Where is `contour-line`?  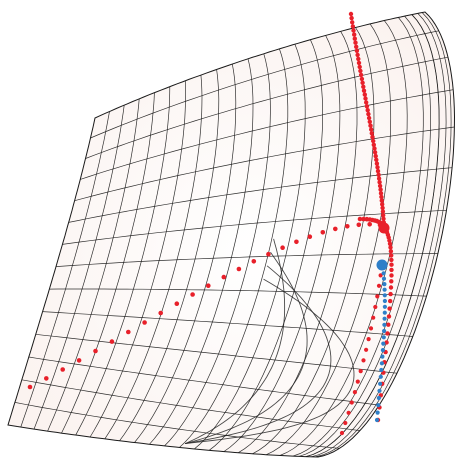 contour-line is located at coordinates (258, 355).